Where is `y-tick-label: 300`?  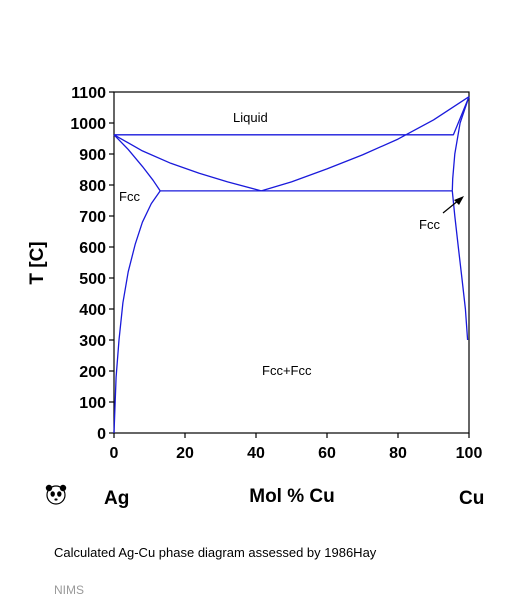
y-tick-label: 300 is located at coordinates (92, 341).